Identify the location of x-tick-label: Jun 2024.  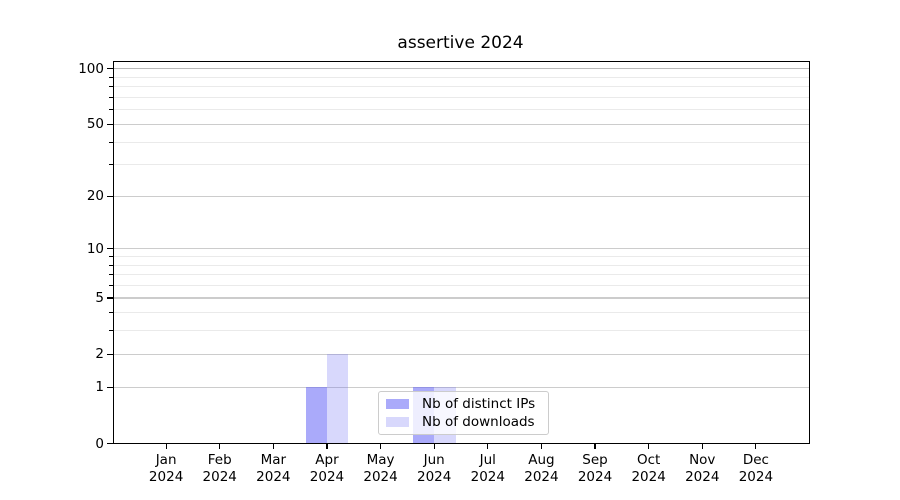
(434, 468).